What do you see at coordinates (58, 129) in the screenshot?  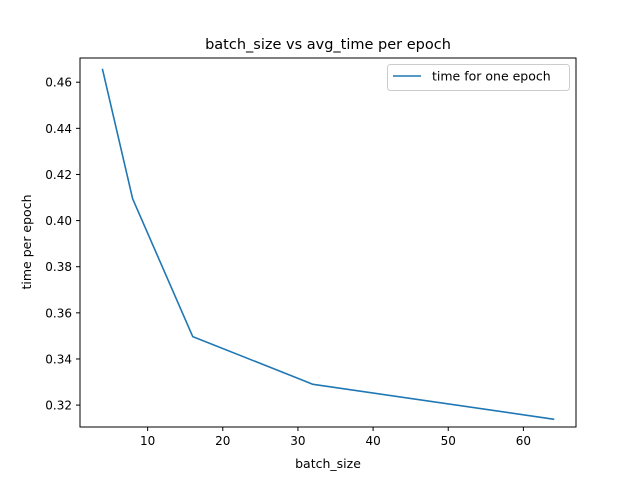 I see `y-tick-label: 0.44` at bounding box center [58, 129].